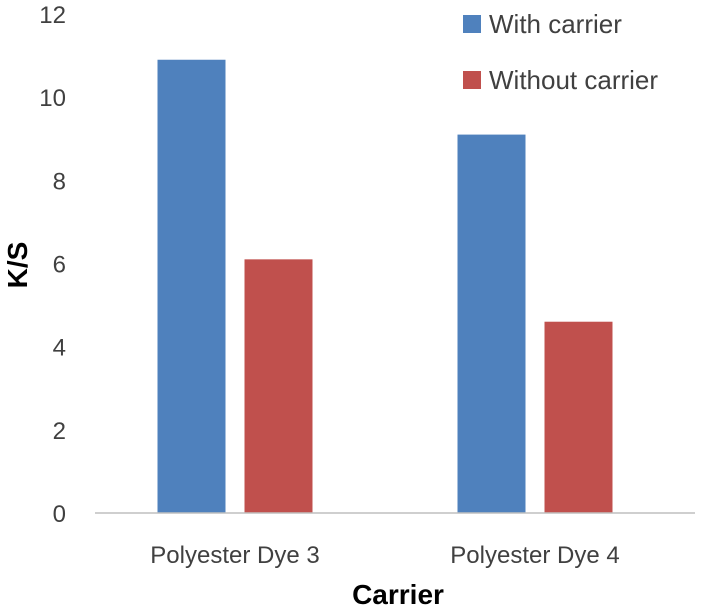 Image resolution: width=709 pixels, height=612 pixels. Describe the element at coordinates (234, 555) in the screenshot. I see `x-tick-label: Polyester Dye 3` at that location.